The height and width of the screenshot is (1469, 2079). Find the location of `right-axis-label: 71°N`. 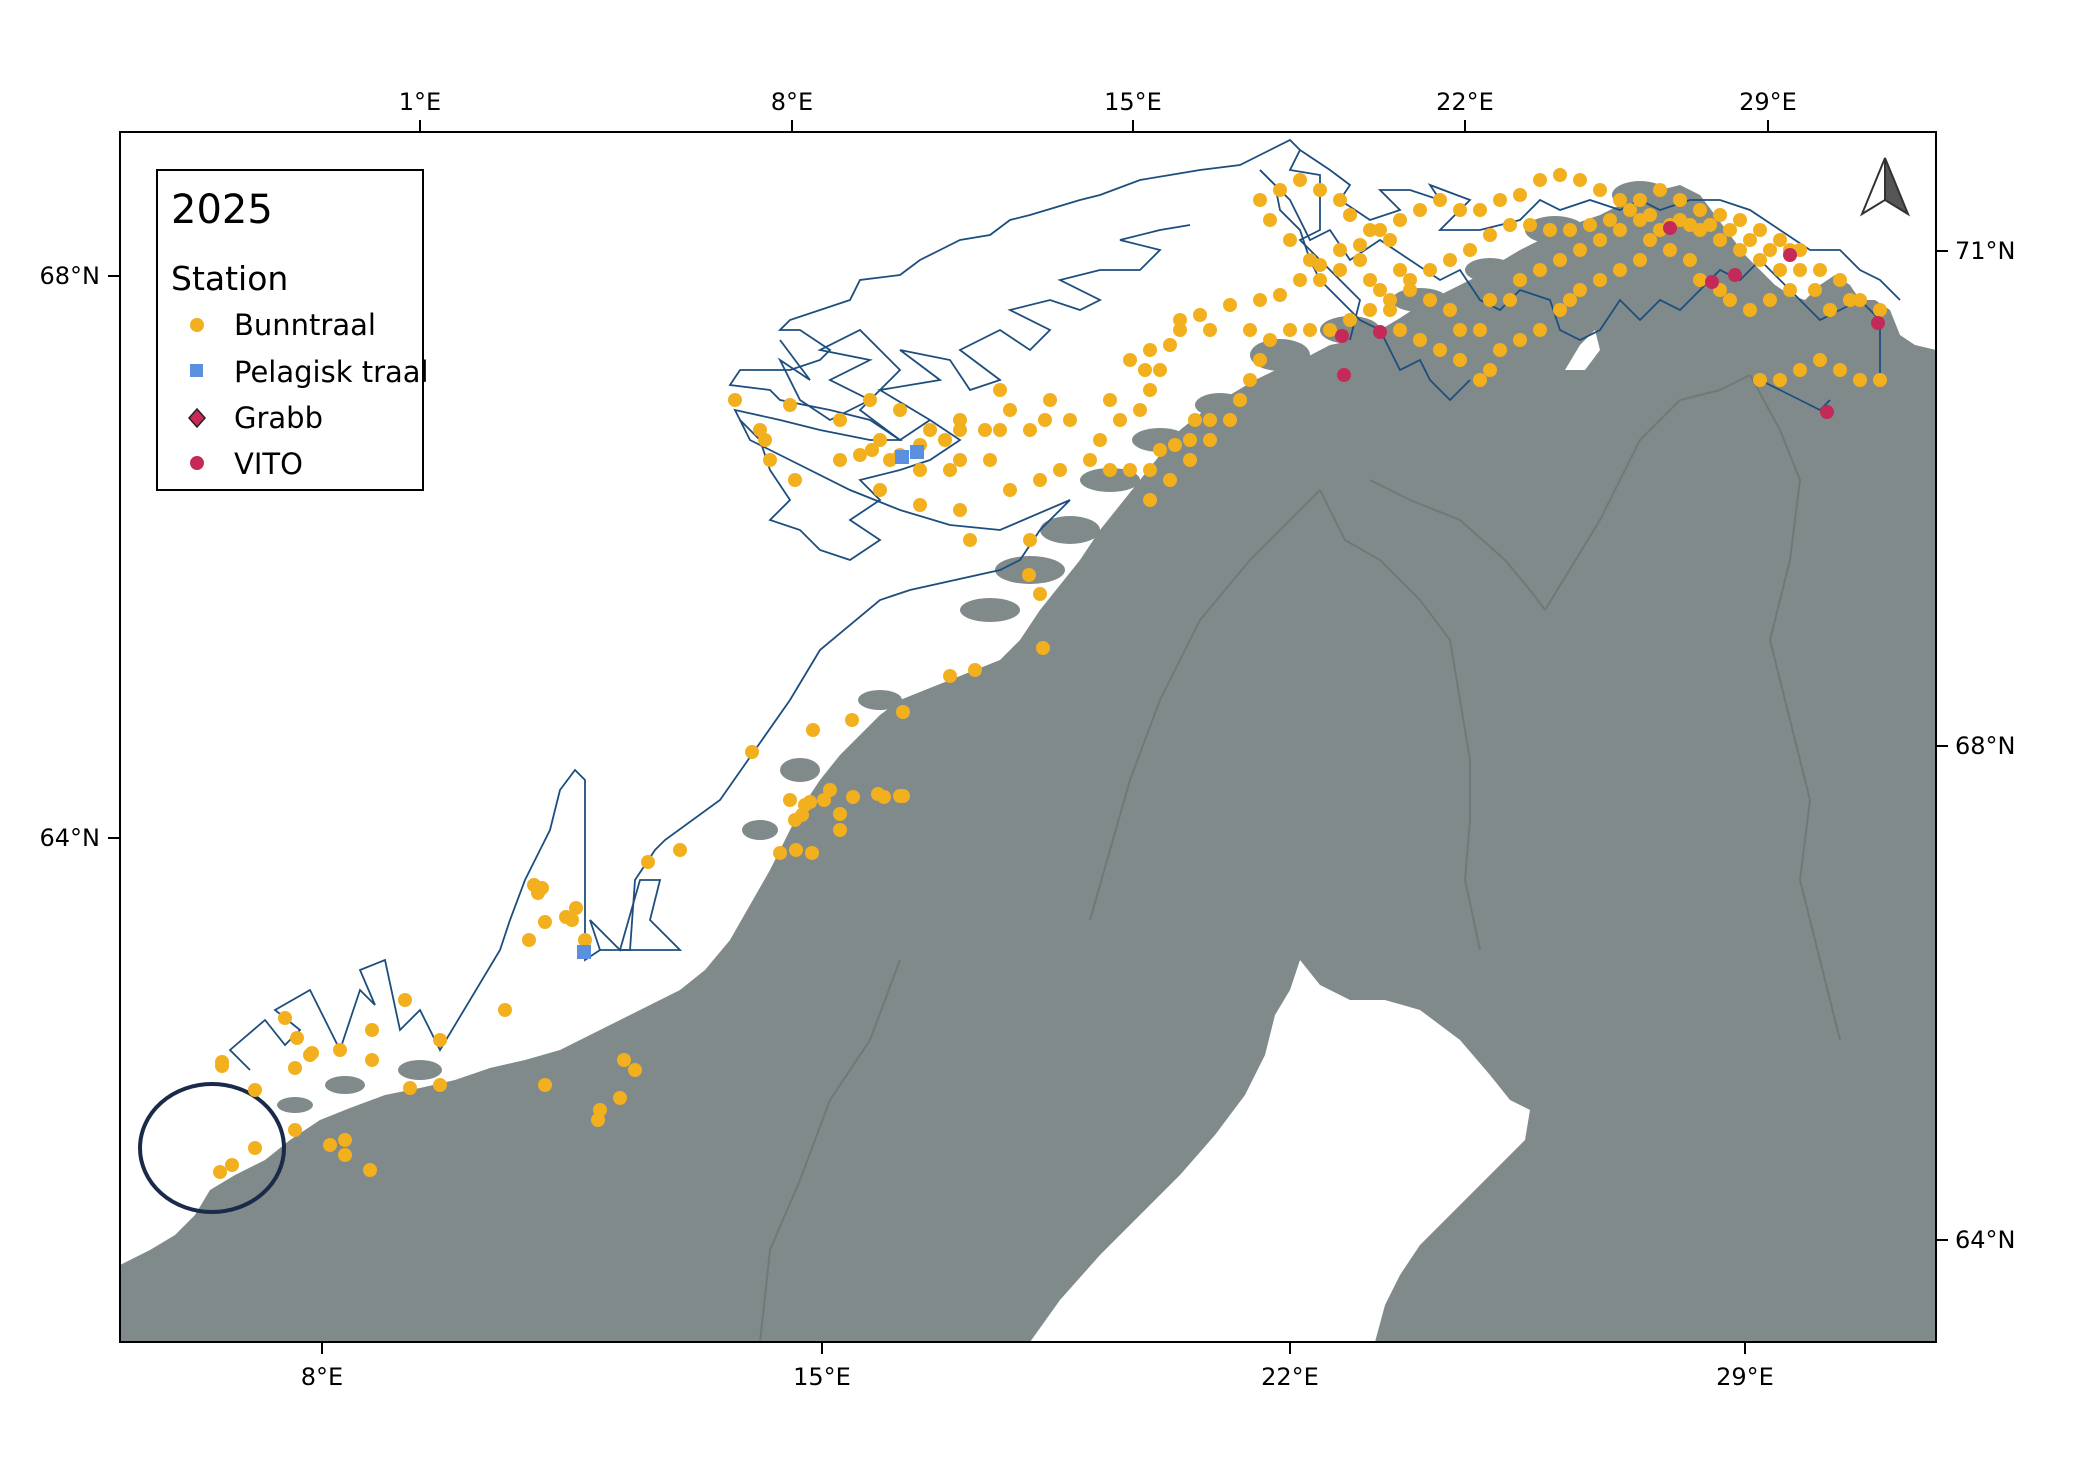

right-axis-label: 71°N is located at coordinates (1985, 251).